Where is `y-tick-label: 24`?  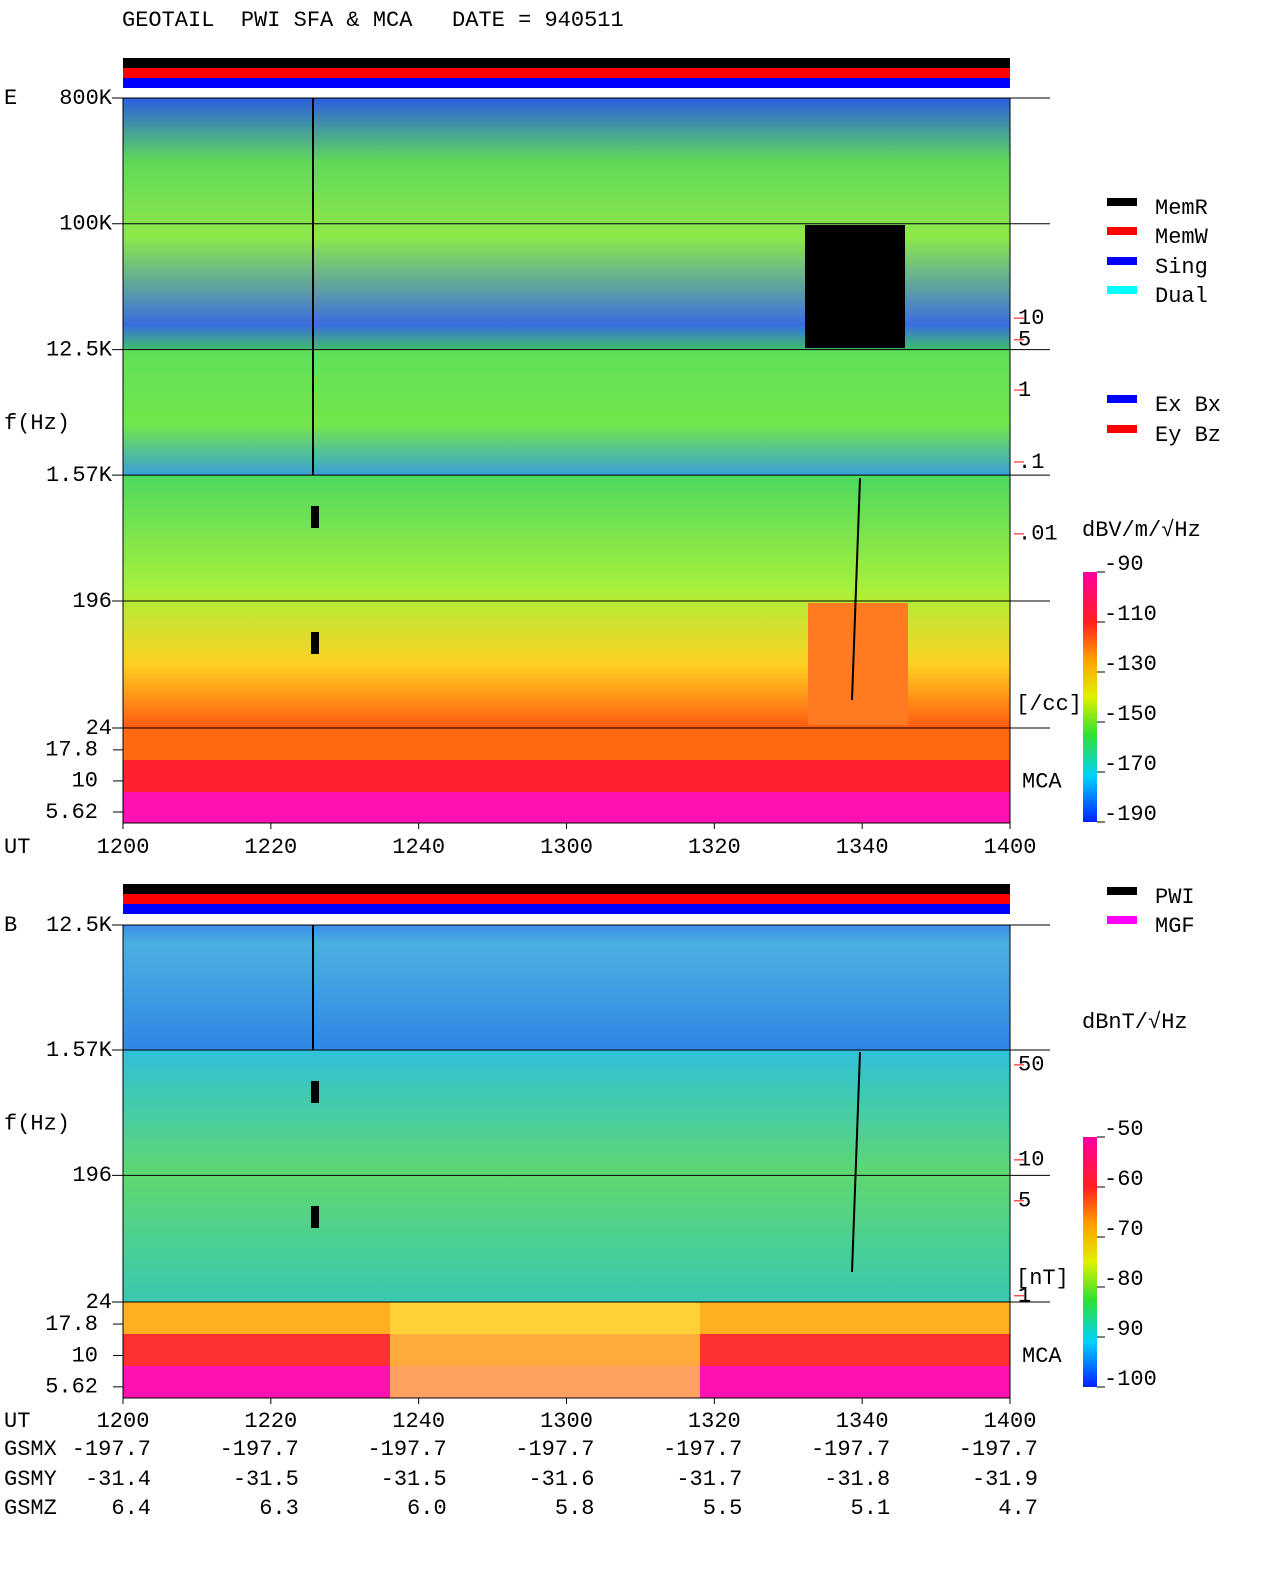
y-tick-label: 24 is located at coordinates (99, 728).